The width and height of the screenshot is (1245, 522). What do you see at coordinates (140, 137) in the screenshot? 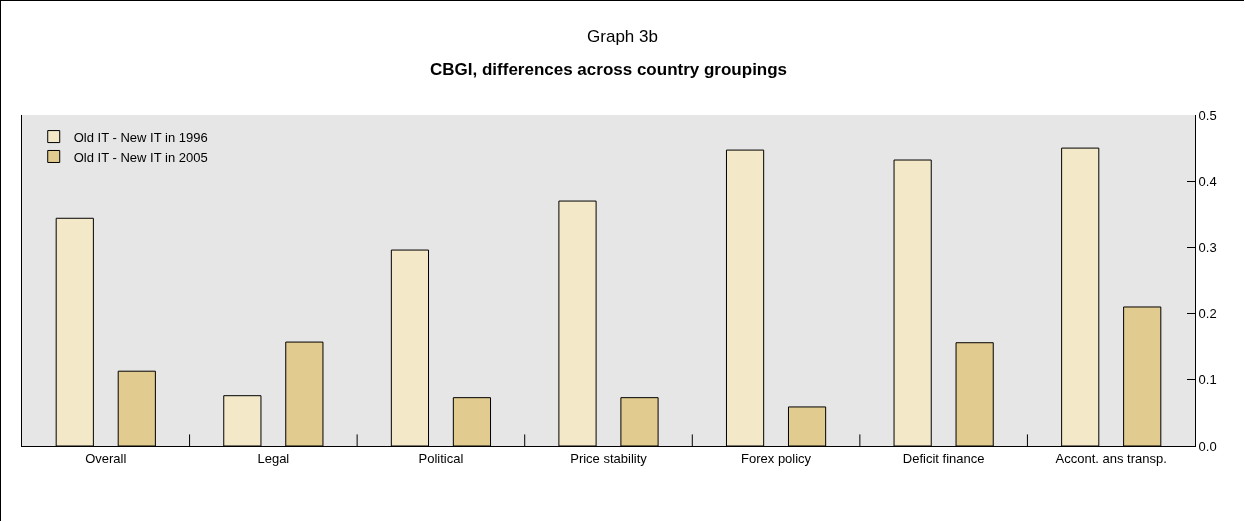
I see `legend-label: Old IT - New IT in 1996` at bounding box center [140, 137].